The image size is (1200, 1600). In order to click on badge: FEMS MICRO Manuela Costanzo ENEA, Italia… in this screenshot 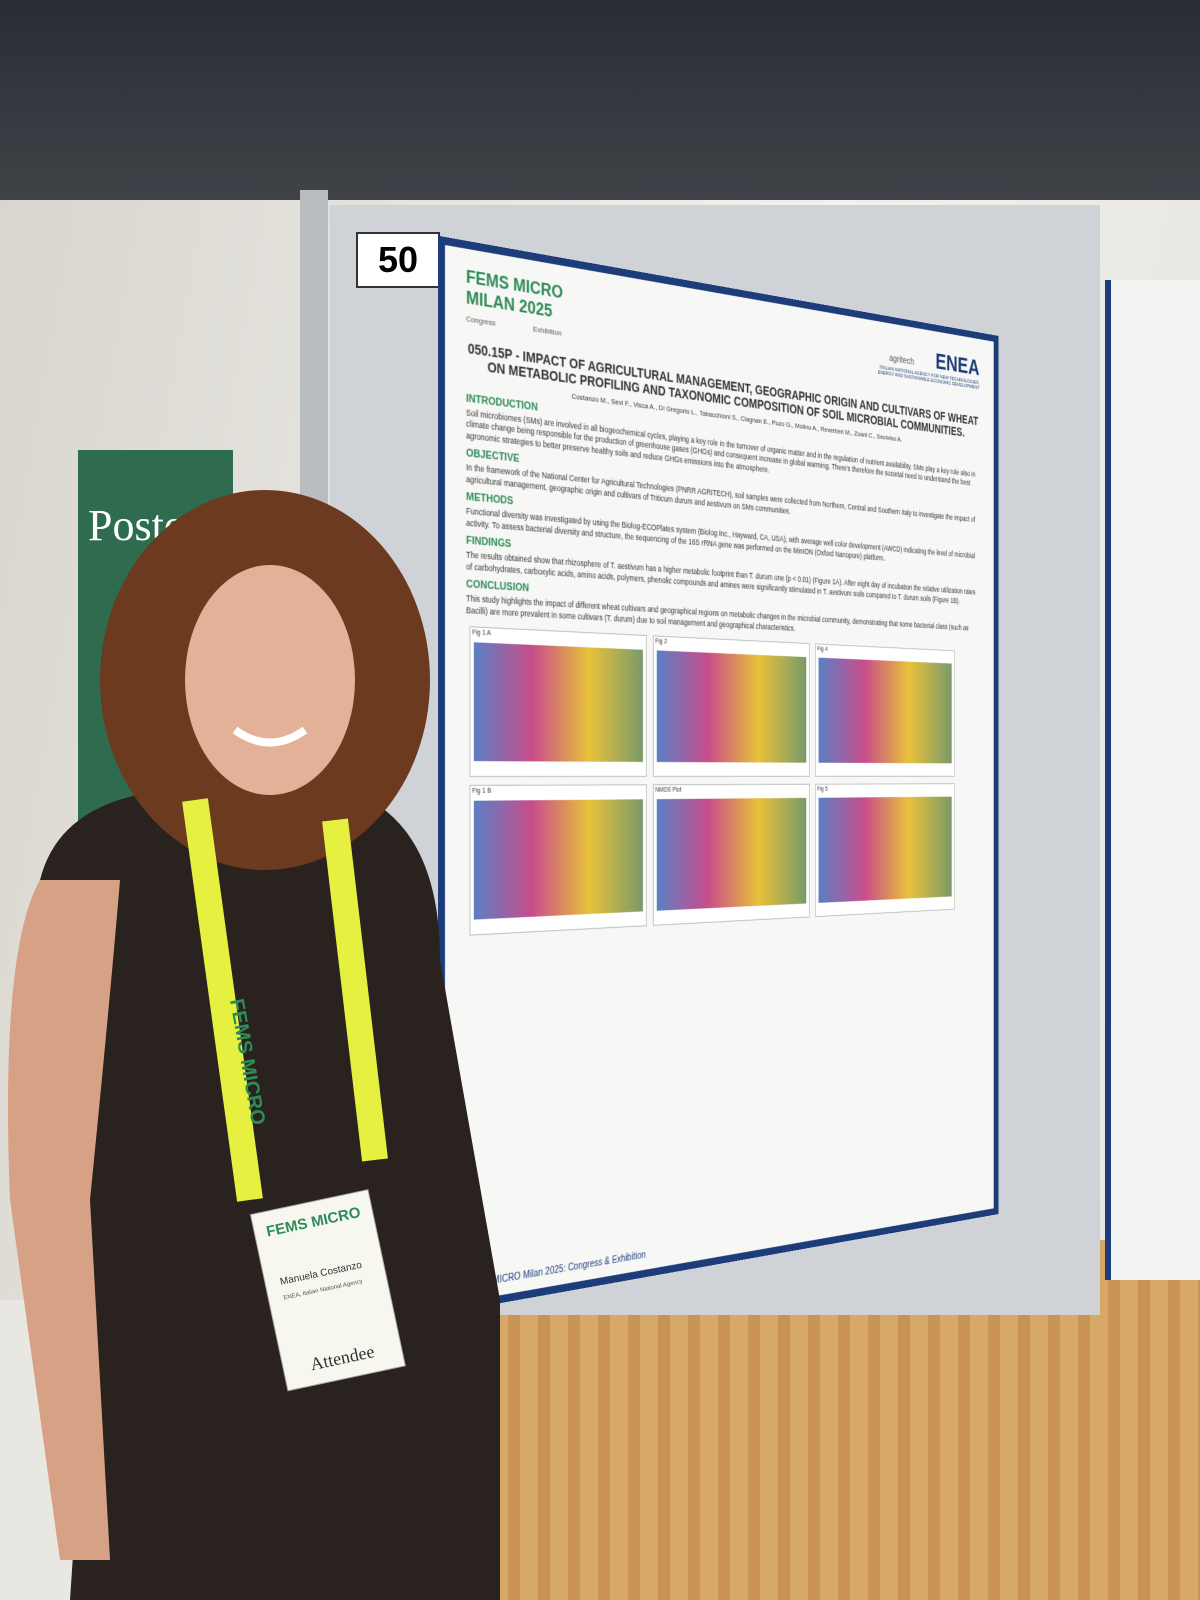, I will do `click(327, 1290)`.